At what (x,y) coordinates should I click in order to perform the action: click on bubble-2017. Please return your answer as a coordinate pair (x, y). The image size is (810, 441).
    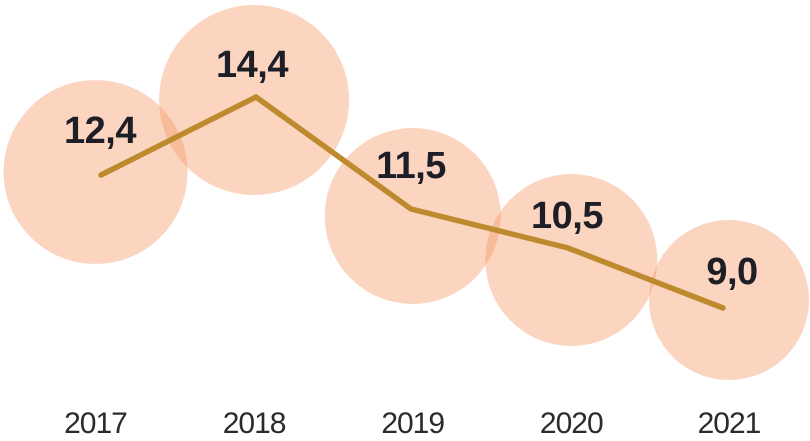
    Looking at the image, I should click on (95, 172).